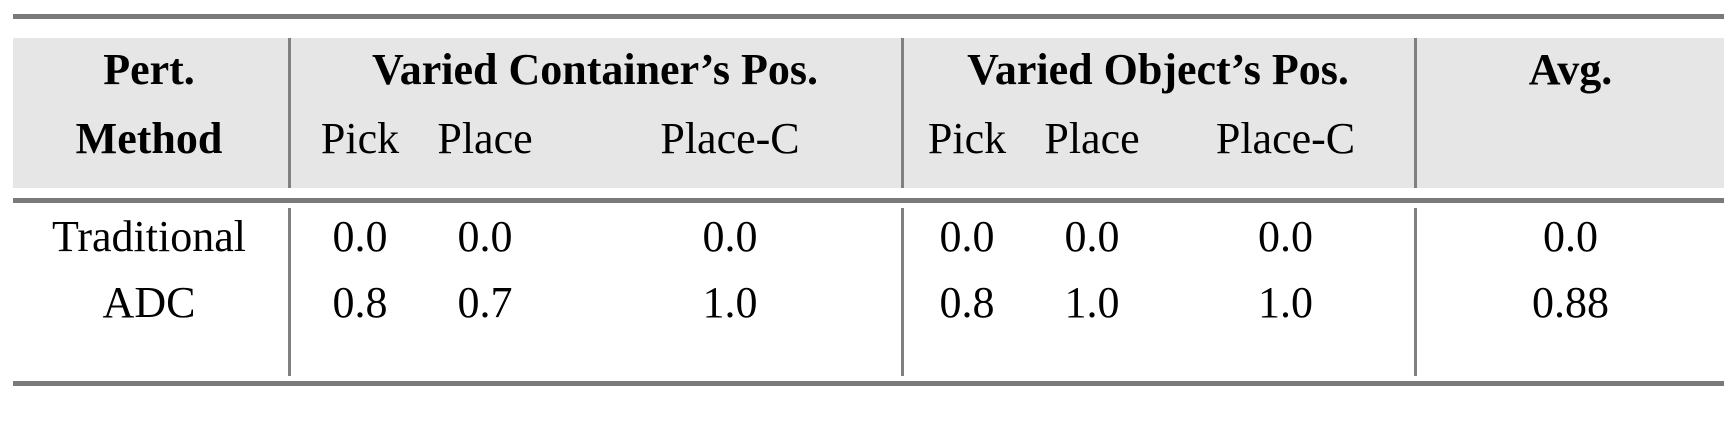 This screenshot has height=430, width=1735. Describe the element at coordinates (149, 236) in the screenshot. I see `table-row: Traditional` at that location.